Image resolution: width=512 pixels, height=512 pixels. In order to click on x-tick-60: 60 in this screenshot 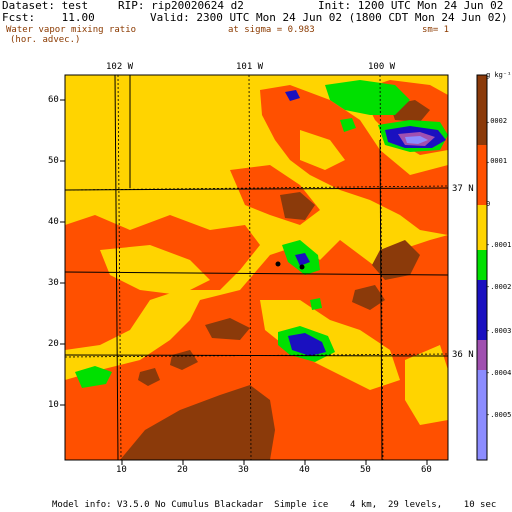, I will do `click(426, 470)`.